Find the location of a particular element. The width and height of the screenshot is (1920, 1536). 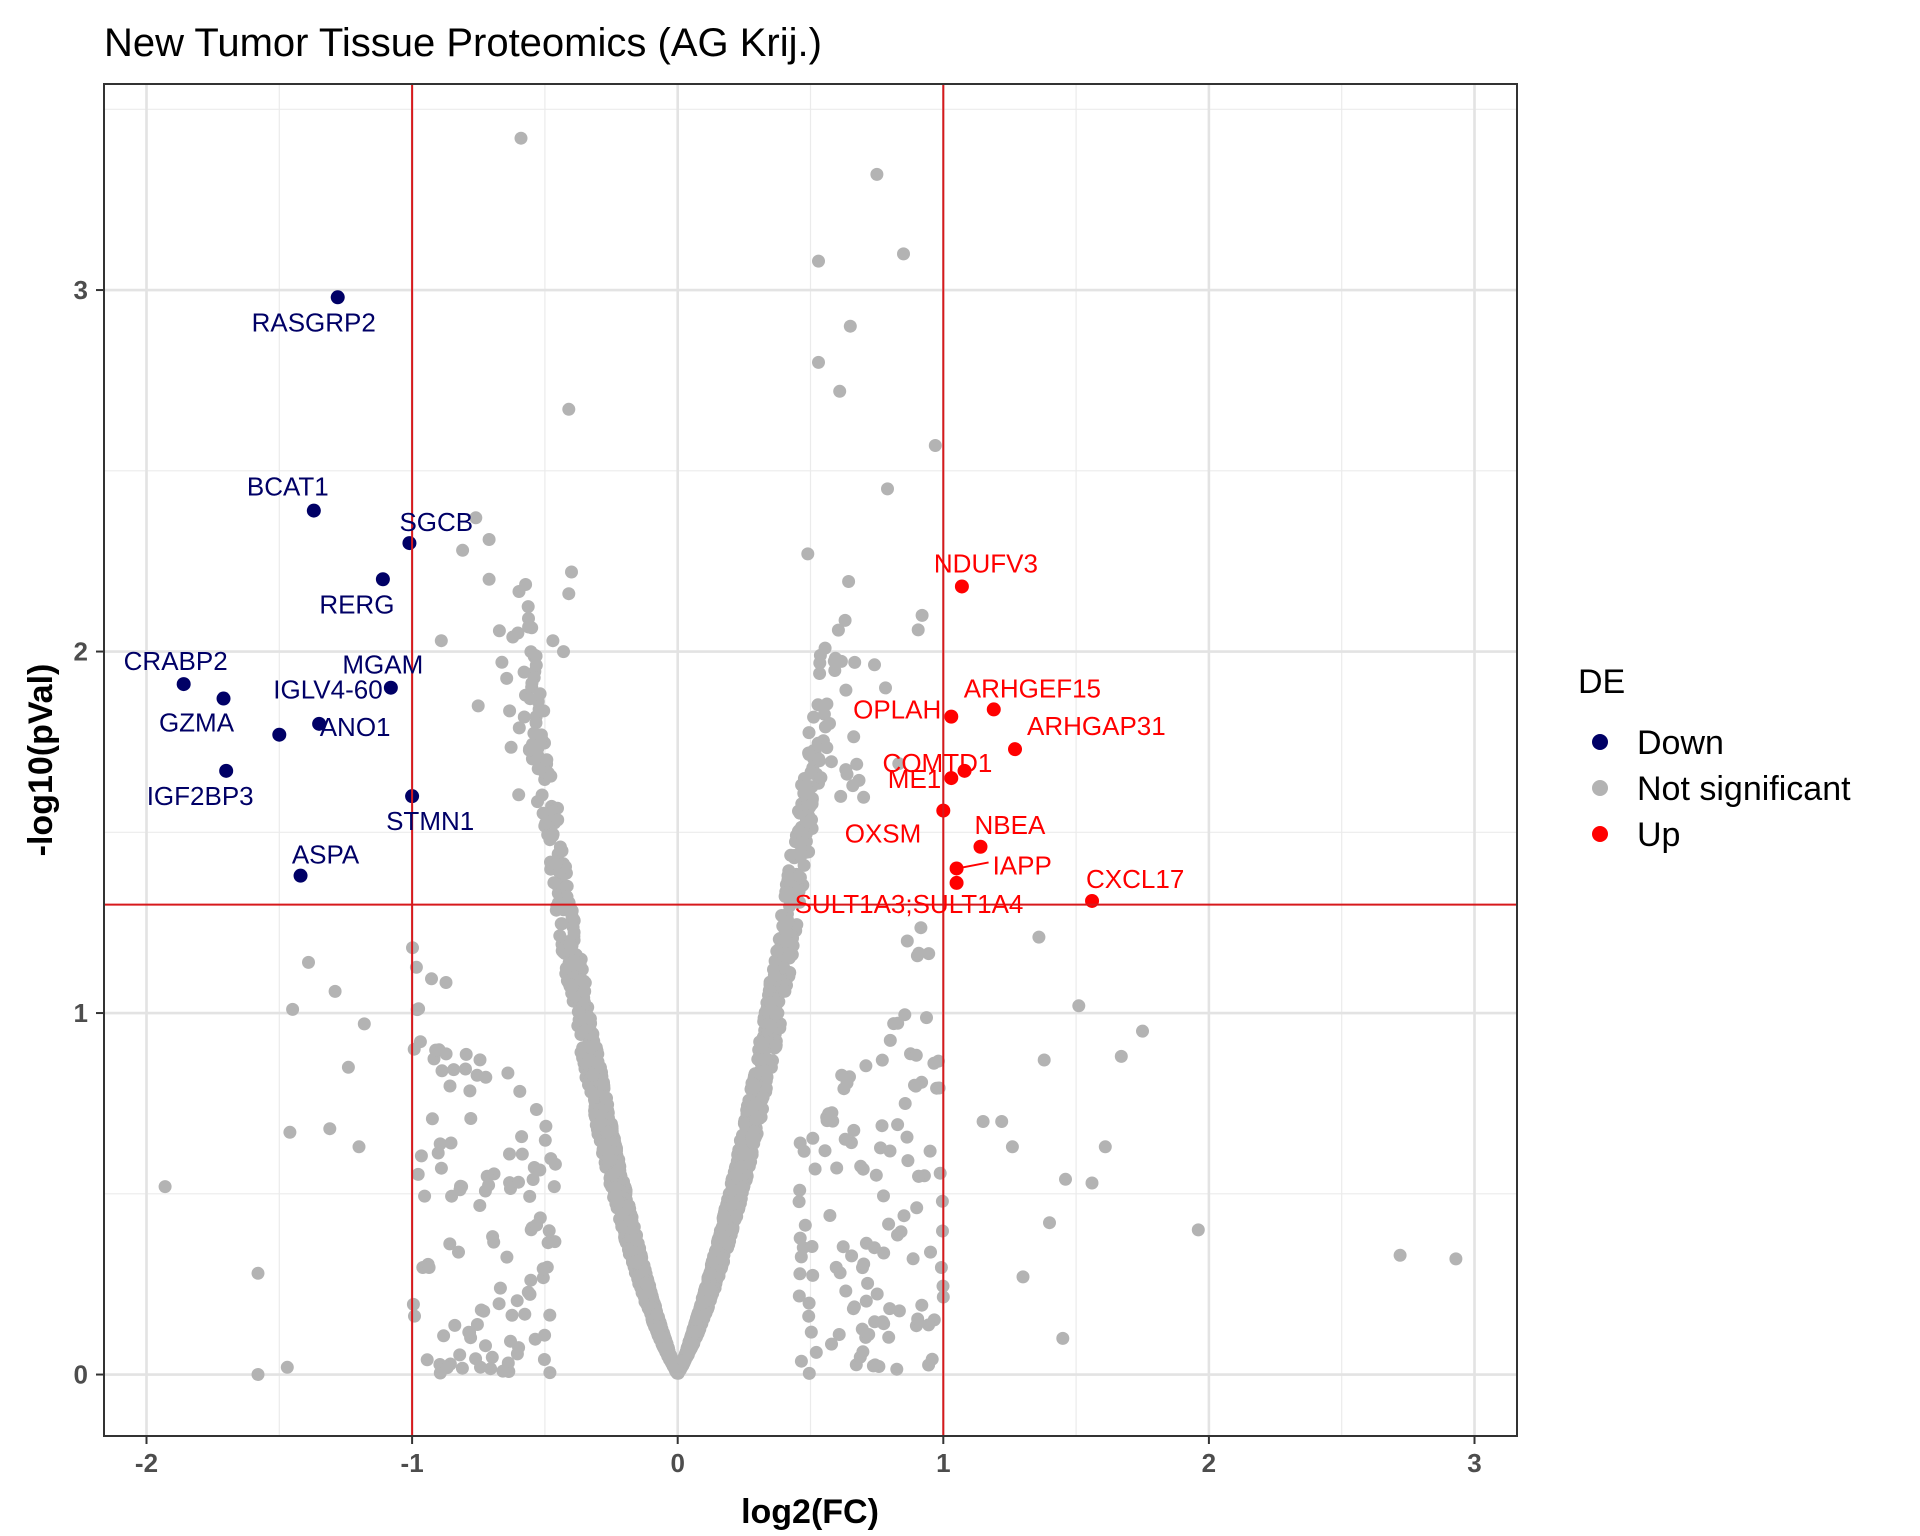

point-label: BCAT1 is located at coordinates (288, 487).